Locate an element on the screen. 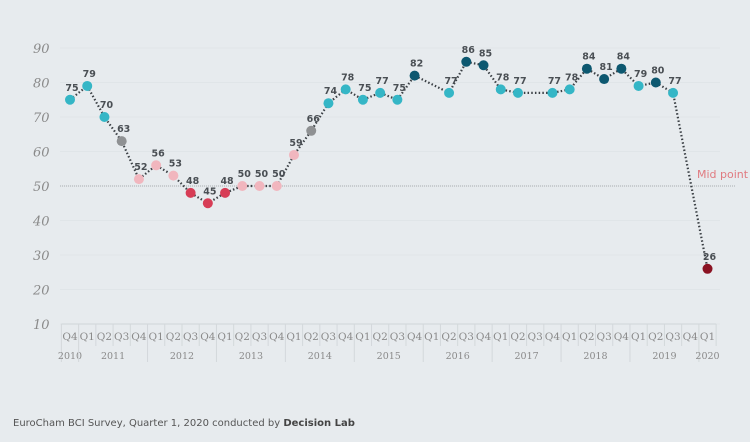 The height and width of the screenshot is (442, 750). data-label: 85 is located at coordinates (485, 53).